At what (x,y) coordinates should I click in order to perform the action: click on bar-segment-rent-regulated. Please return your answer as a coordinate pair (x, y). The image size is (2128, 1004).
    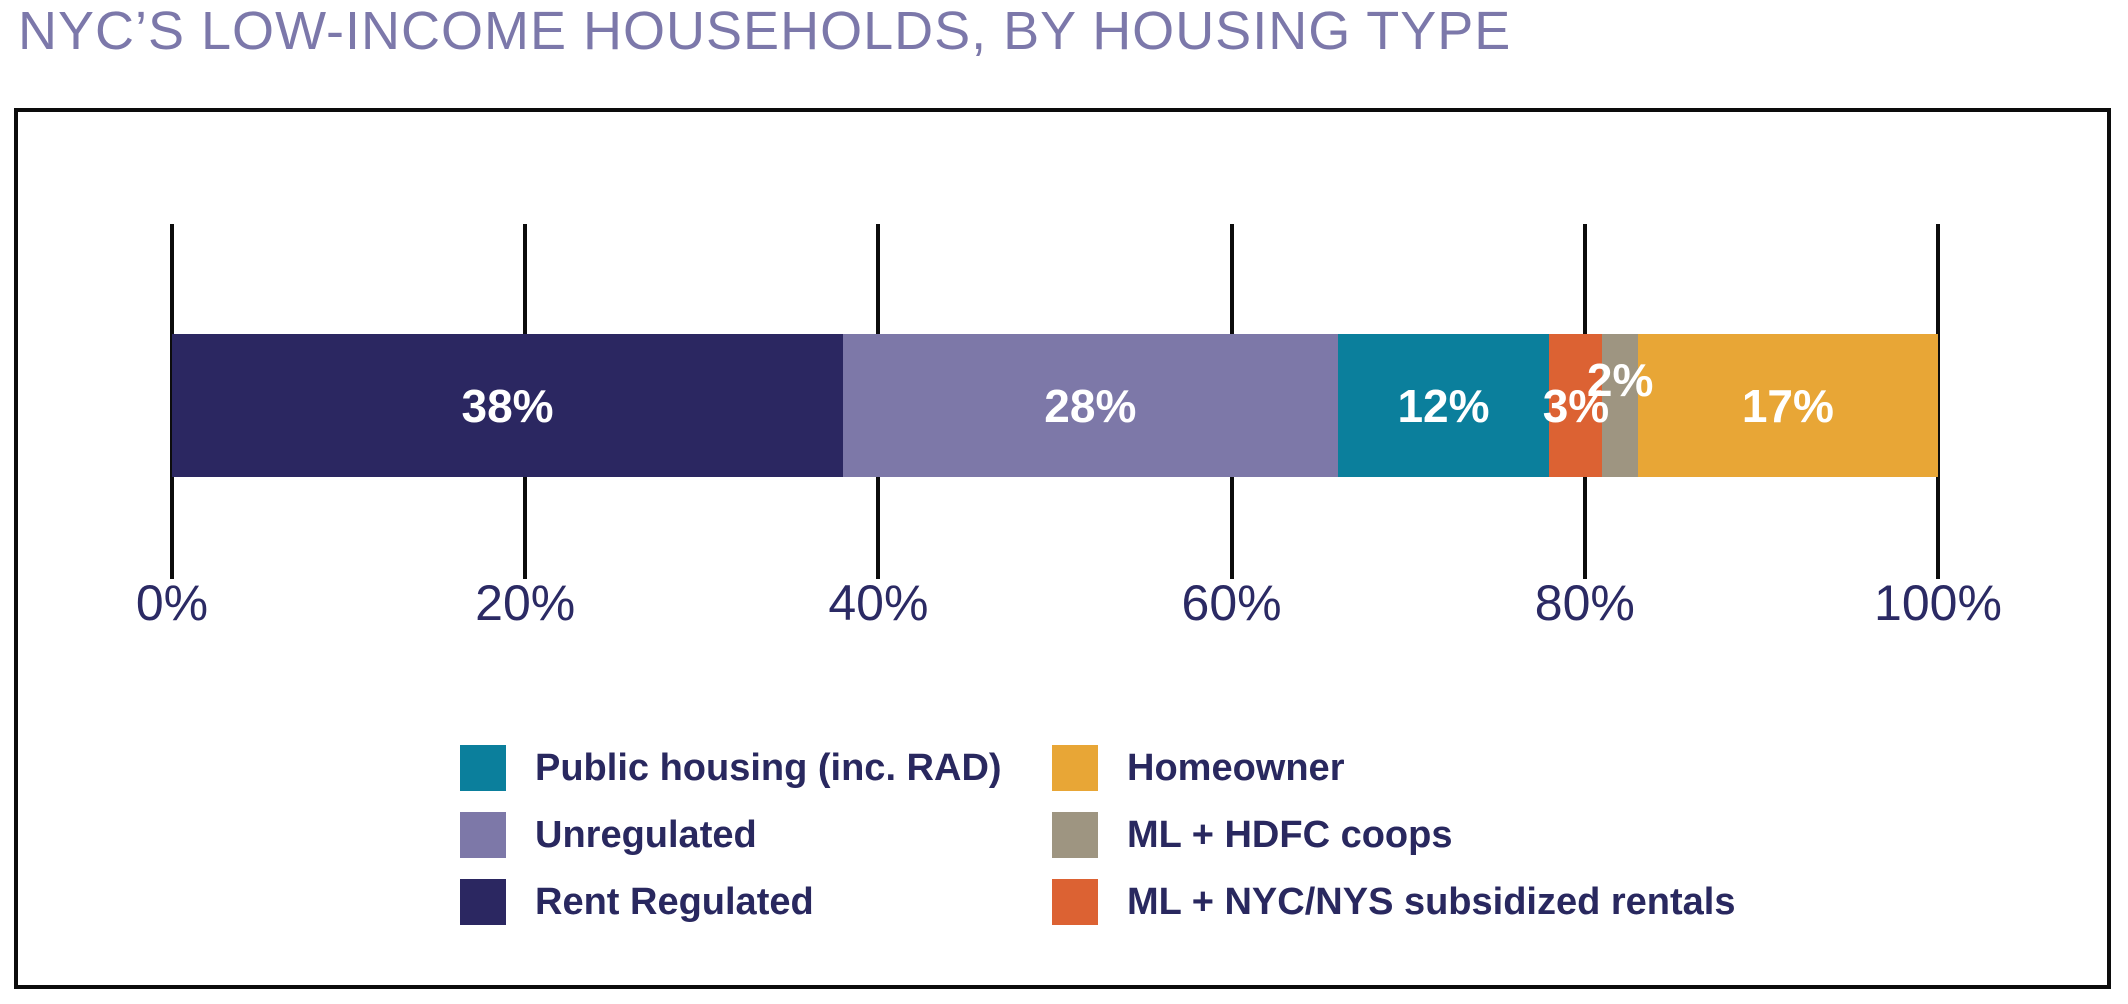
    Looking at the image, I should click on (508, 405).